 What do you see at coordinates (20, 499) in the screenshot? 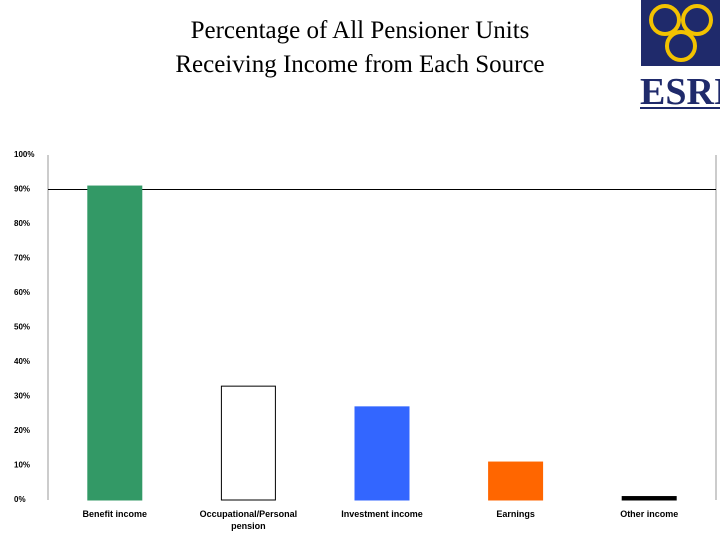
I see `y-tick-label: 0%` at bounding box center [20, 499].